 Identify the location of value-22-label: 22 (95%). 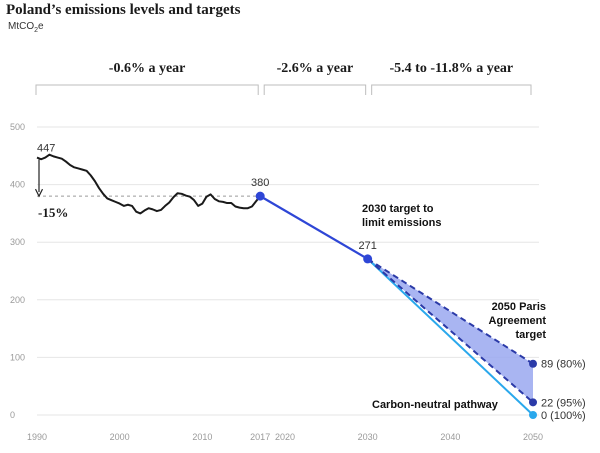
(563, 403).